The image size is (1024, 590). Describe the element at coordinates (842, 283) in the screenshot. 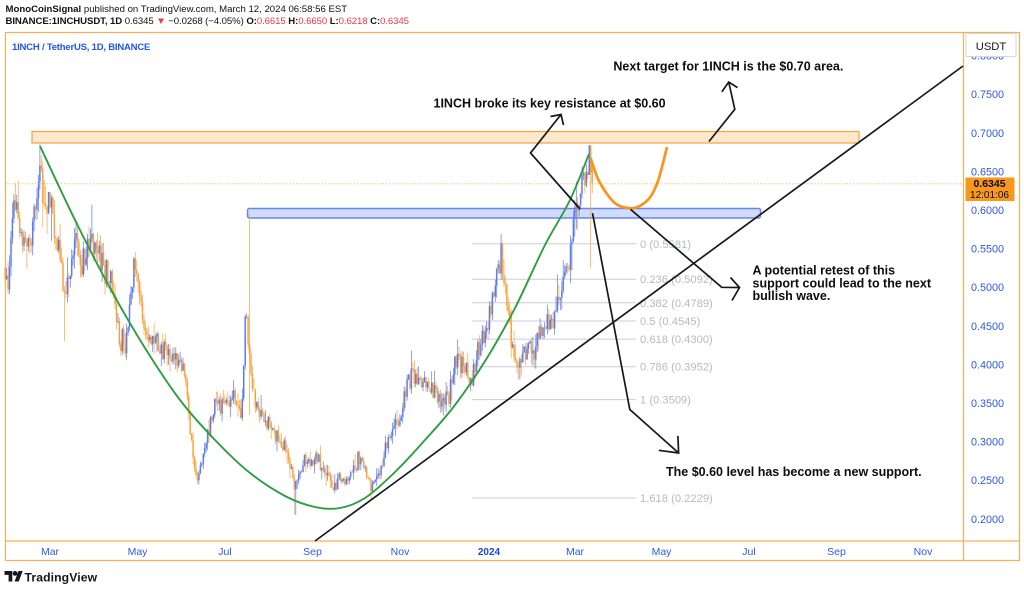

I see `svg-text: support could lead to the next` at that location.